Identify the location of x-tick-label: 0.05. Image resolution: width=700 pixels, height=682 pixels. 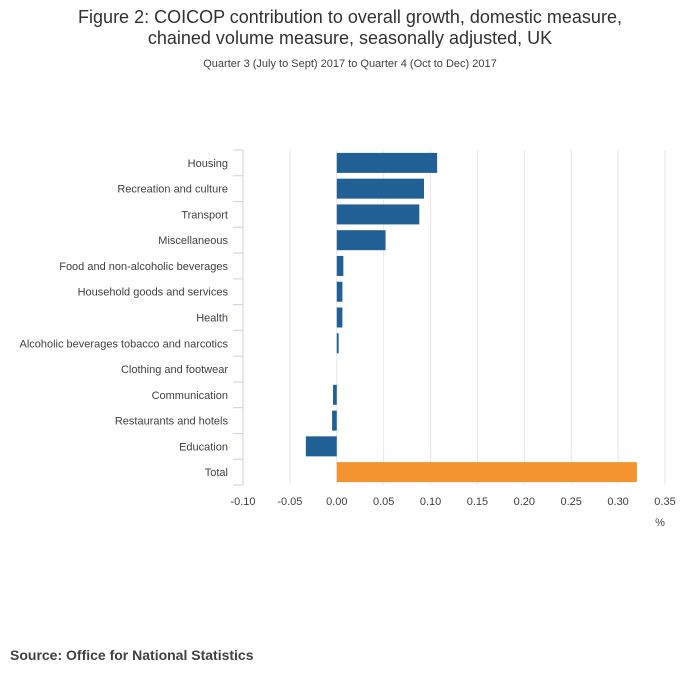
(383, 502).